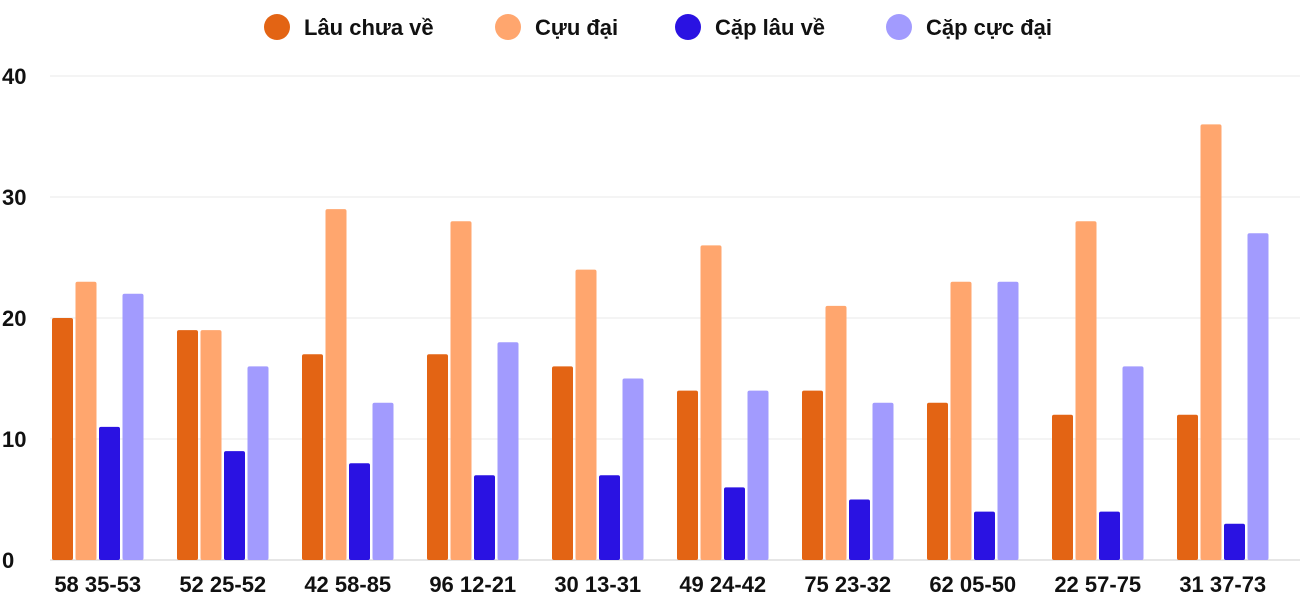  What do you see at coordinates (847, 584) in the screenshot?
I see `x-tick-label: 75 23-32` at bounding box center [847, 584].